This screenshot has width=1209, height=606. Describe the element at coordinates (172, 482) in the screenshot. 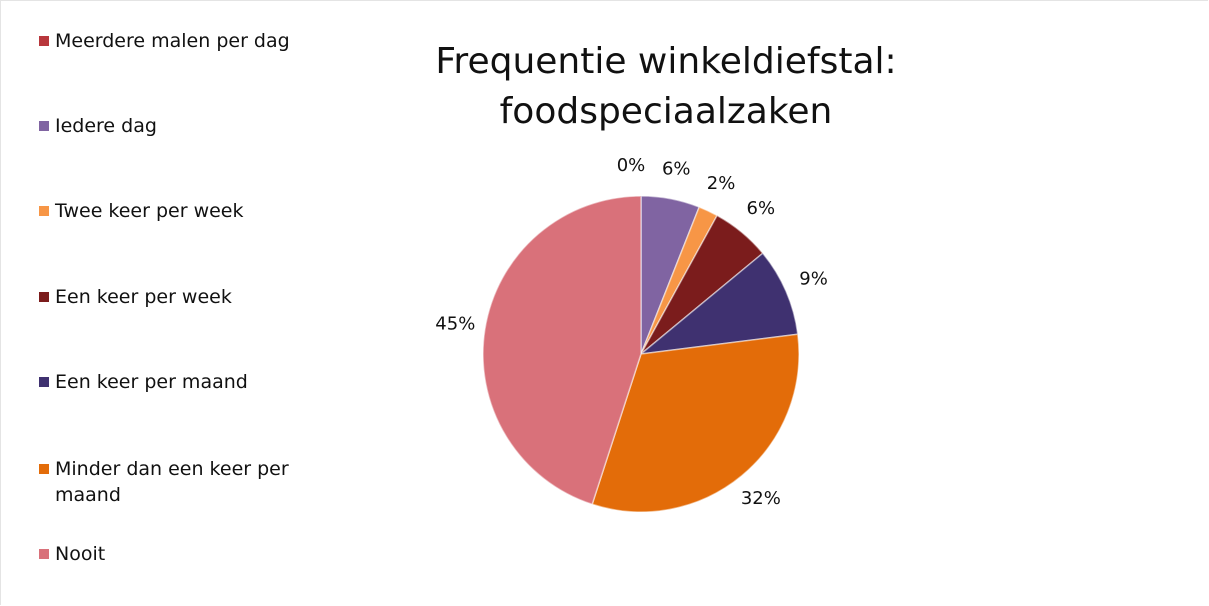

I see `legend-label: Minder dan een keer per maand` at that location.